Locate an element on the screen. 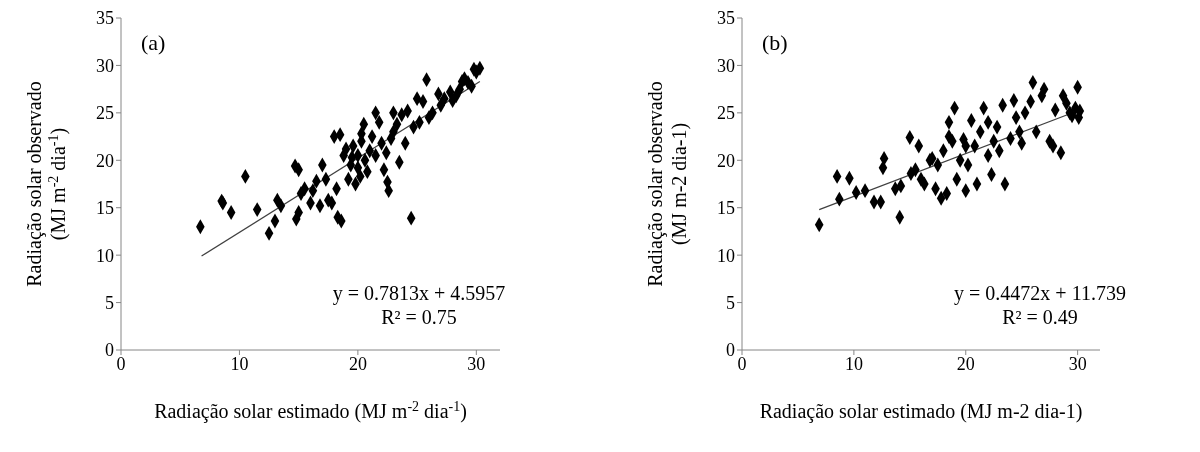 This screenshot has height=452, width=1200. x-axis-title: Radiação solar estimado (MJ m$^{-2}$ dia$^{-1}$) is located at coordinates (310, 410).